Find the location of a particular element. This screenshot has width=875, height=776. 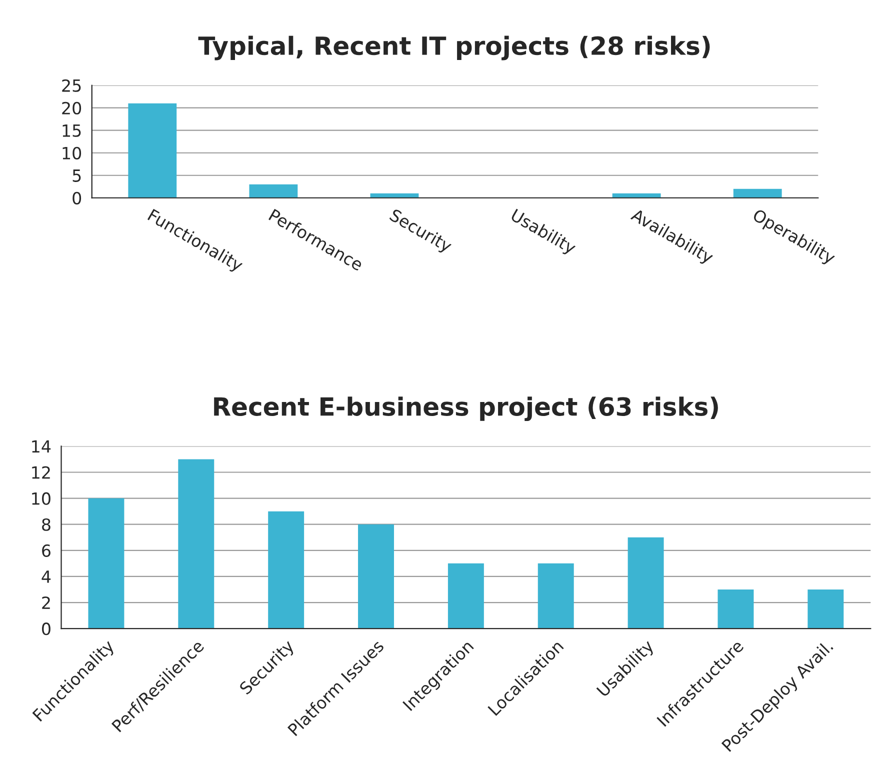

y-tick-label: 5 is located at coordinates (76, 176).